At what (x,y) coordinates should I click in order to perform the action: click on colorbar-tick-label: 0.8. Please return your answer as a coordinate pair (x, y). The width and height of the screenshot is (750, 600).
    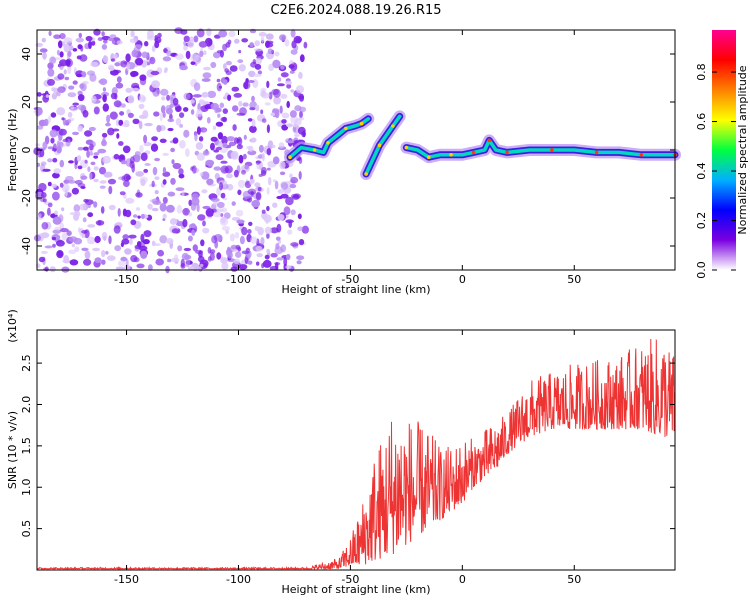
    Looking at the image, I should click on (701, 72).